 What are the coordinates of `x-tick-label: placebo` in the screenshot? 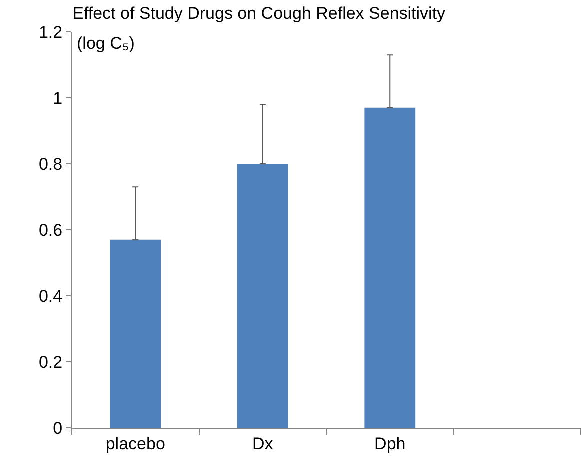 It's located at (136, 444).